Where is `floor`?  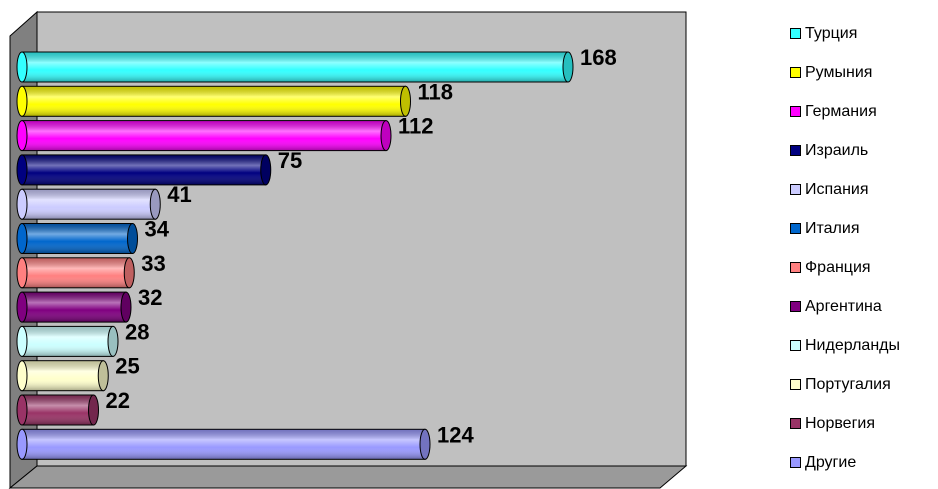
floor is located at coordinates (348, 477).